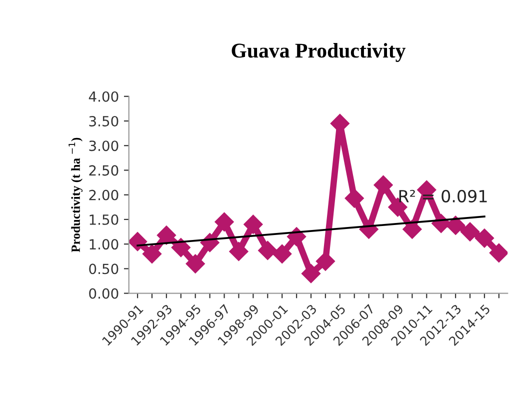 Image resolution: width=526 pixels, height=419 pixels. Describe the element at coordinates (104, 219) in the screenshot. I see `y-tick-label: 1.50` at that location.